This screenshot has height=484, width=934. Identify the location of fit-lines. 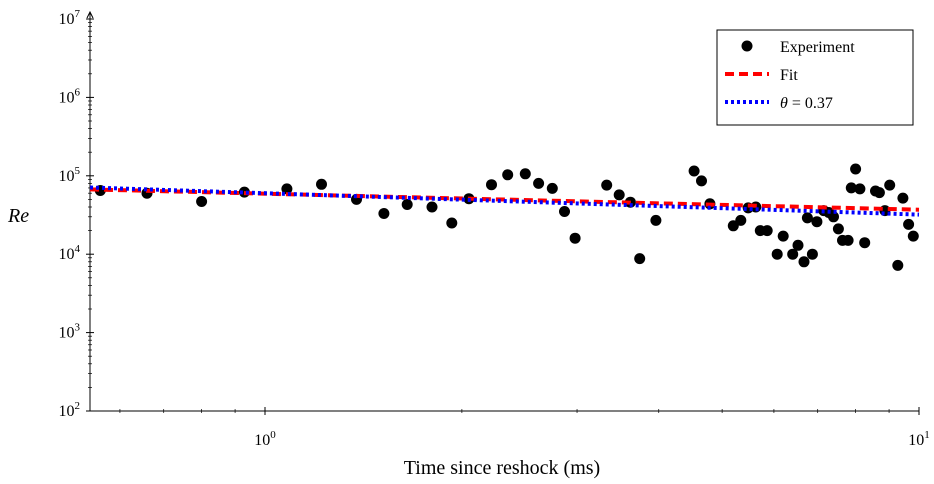
(504, 201).